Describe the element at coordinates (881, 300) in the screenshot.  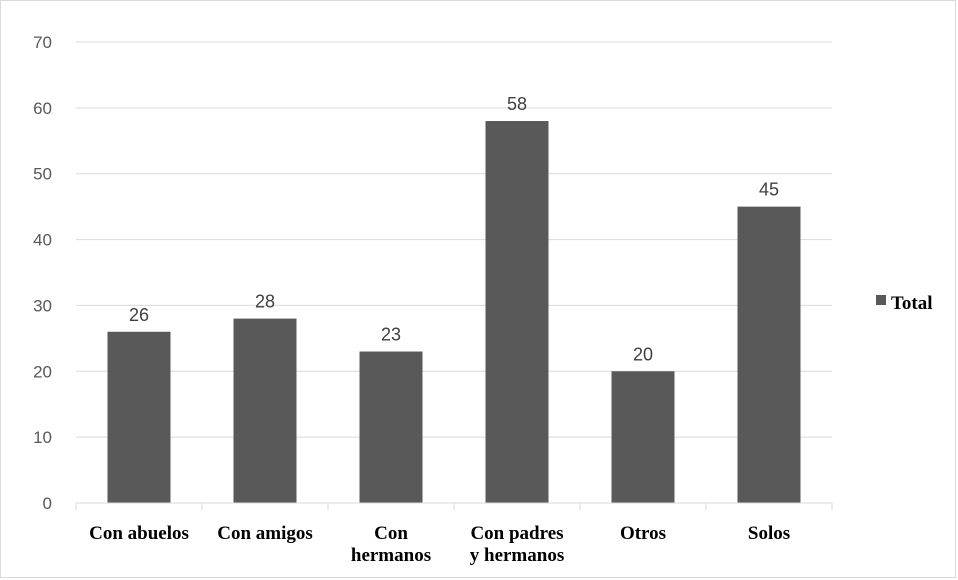
I see `legend-swatch` at that location.